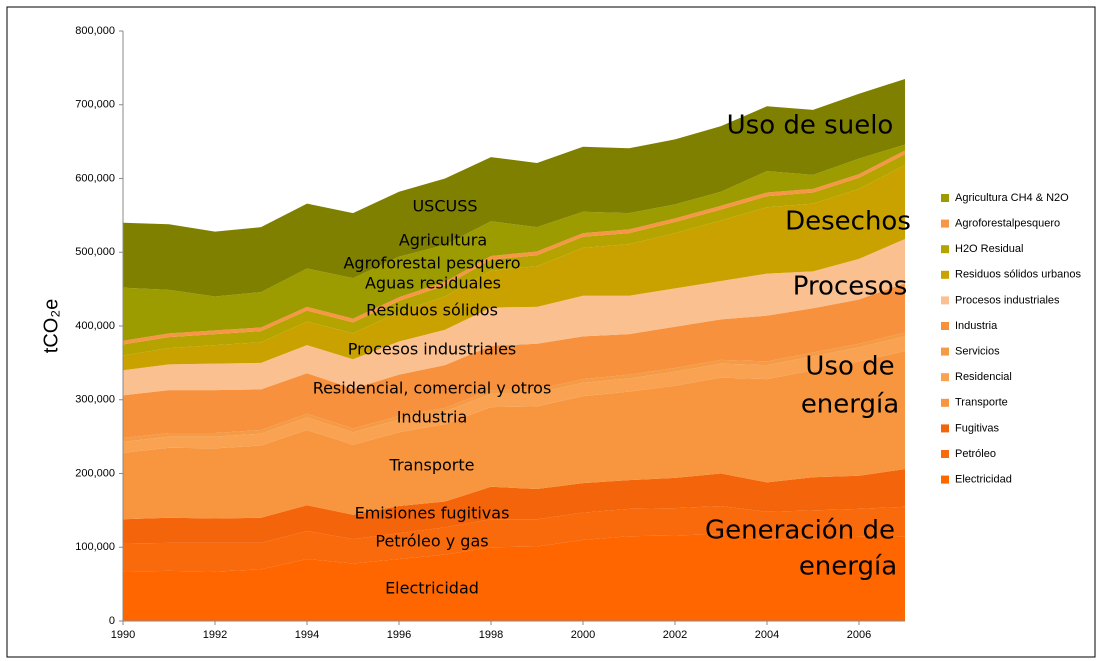 The image size is (1101, 661). I want to click on legend-label: Petróleo, so click(975, 454).